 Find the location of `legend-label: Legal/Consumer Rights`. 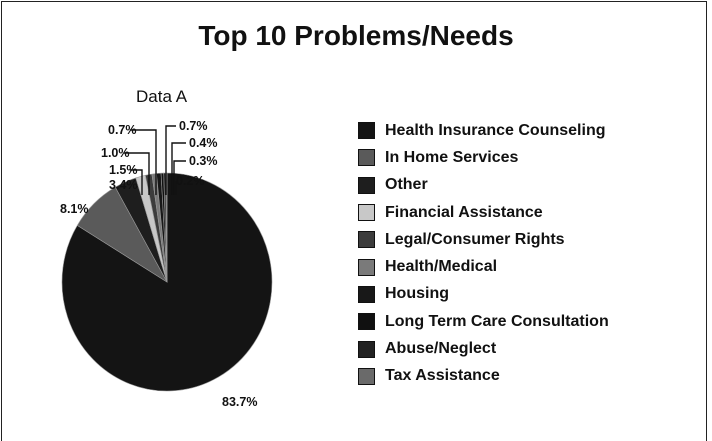

legend-label: Legal/Consumer Rights is located at coordinates (475, 239).